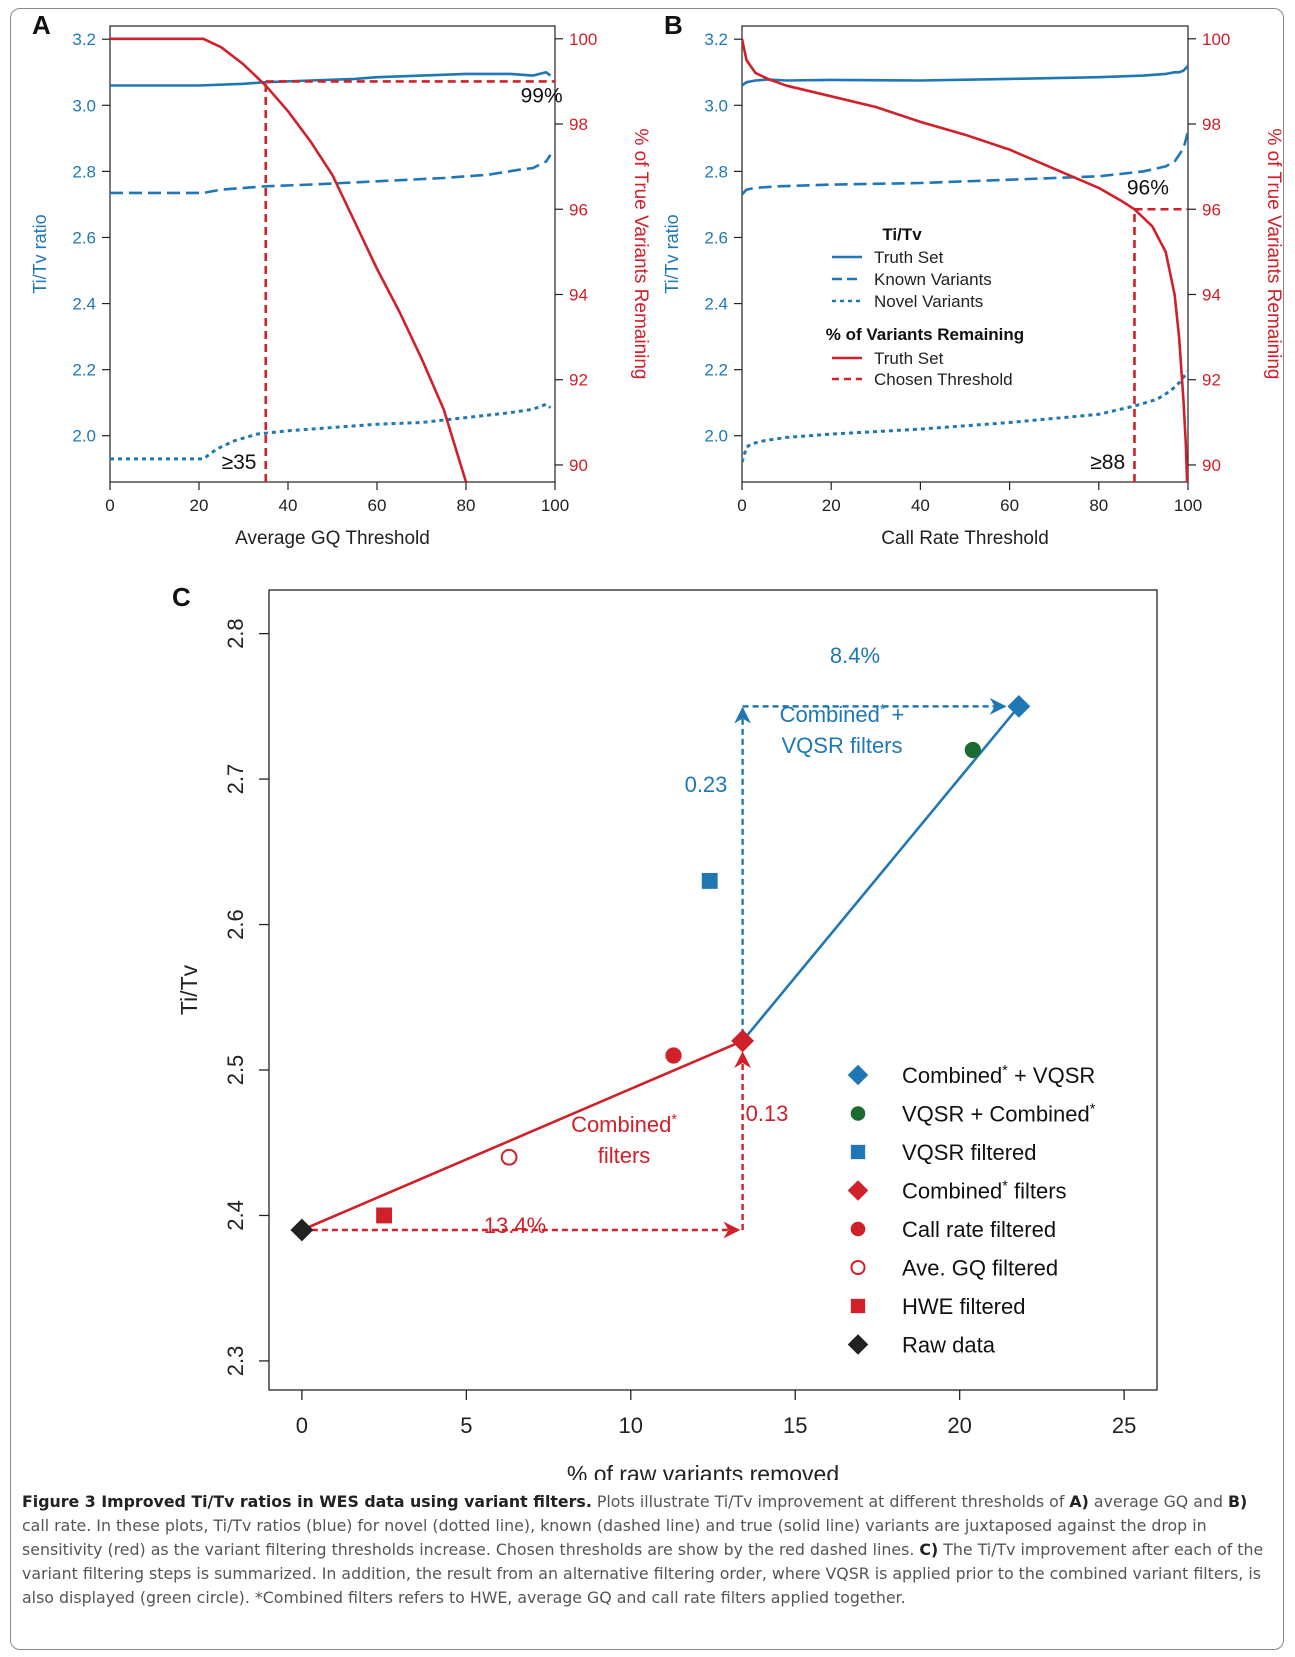  What do you see at coordinates (673, 25) in the screenshot?
I see `panel-b-label: B` at bounding box center [673, 25].